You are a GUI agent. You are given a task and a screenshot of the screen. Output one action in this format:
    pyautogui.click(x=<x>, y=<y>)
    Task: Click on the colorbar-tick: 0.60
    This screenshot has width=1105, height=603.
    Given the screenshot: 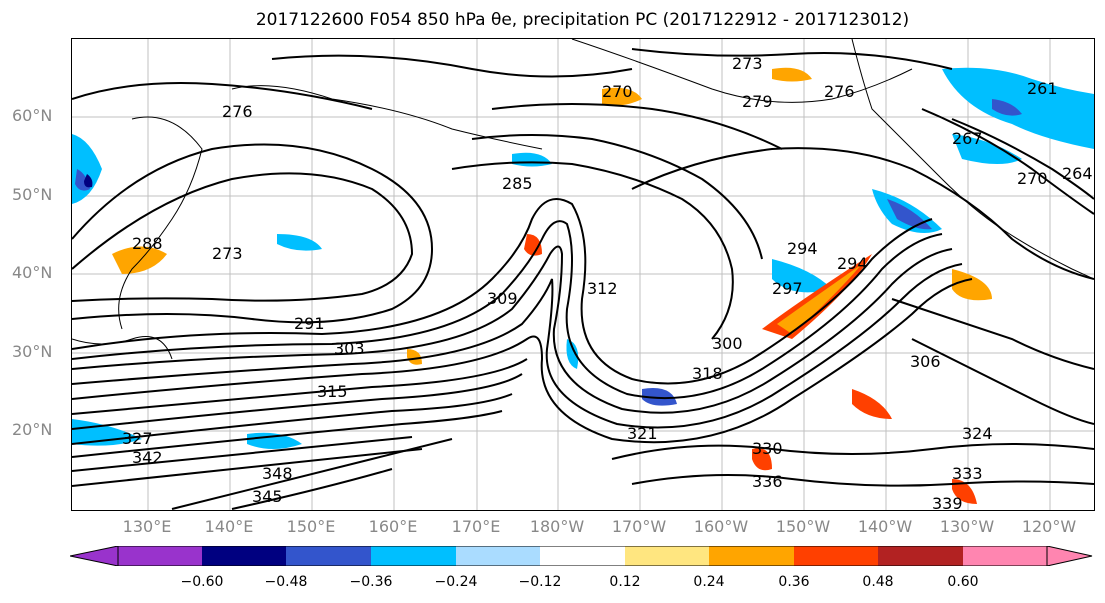 What is the action you would take?
    pyautogui.click(x=963, y=582)
    